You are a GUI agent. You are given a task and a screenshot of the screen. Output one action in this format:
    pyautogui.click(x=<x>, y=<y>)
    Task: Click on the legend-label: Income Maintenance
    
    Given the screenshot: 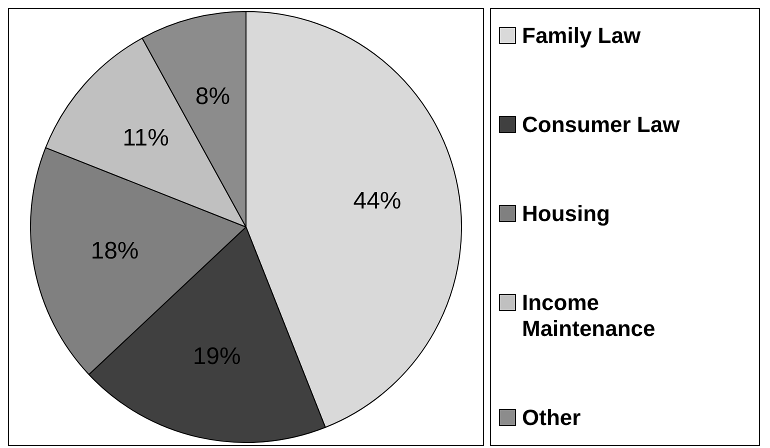 What is the action you would take?
    pyautogui.click(x=589, y=316)
    